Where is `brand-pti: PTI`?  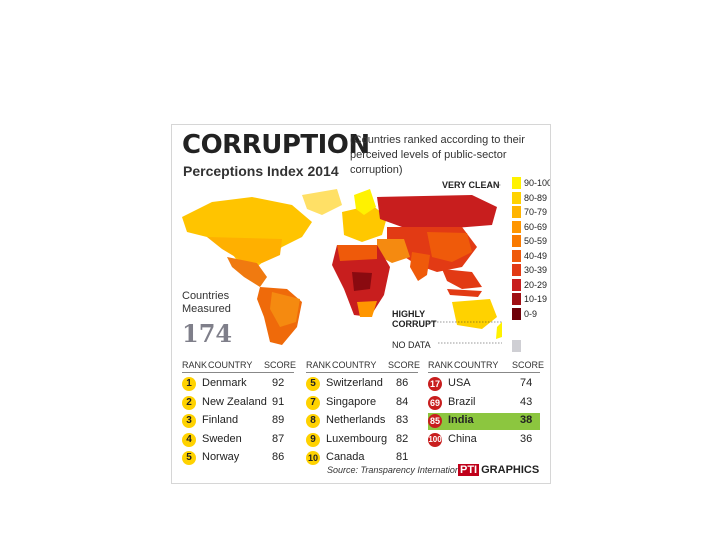 brand-pti: PTI is located at coordinates (469, 470).